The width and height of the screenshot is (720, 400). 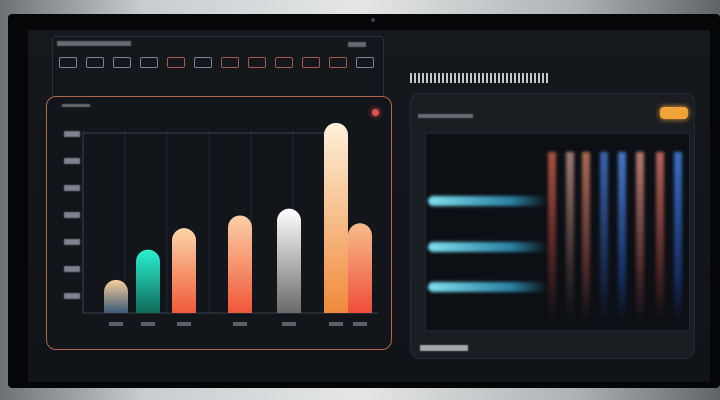 What do you see at coordinates (373, 20) in the screenshot?
I see `camera-icon` at bounding box center [373, 20].